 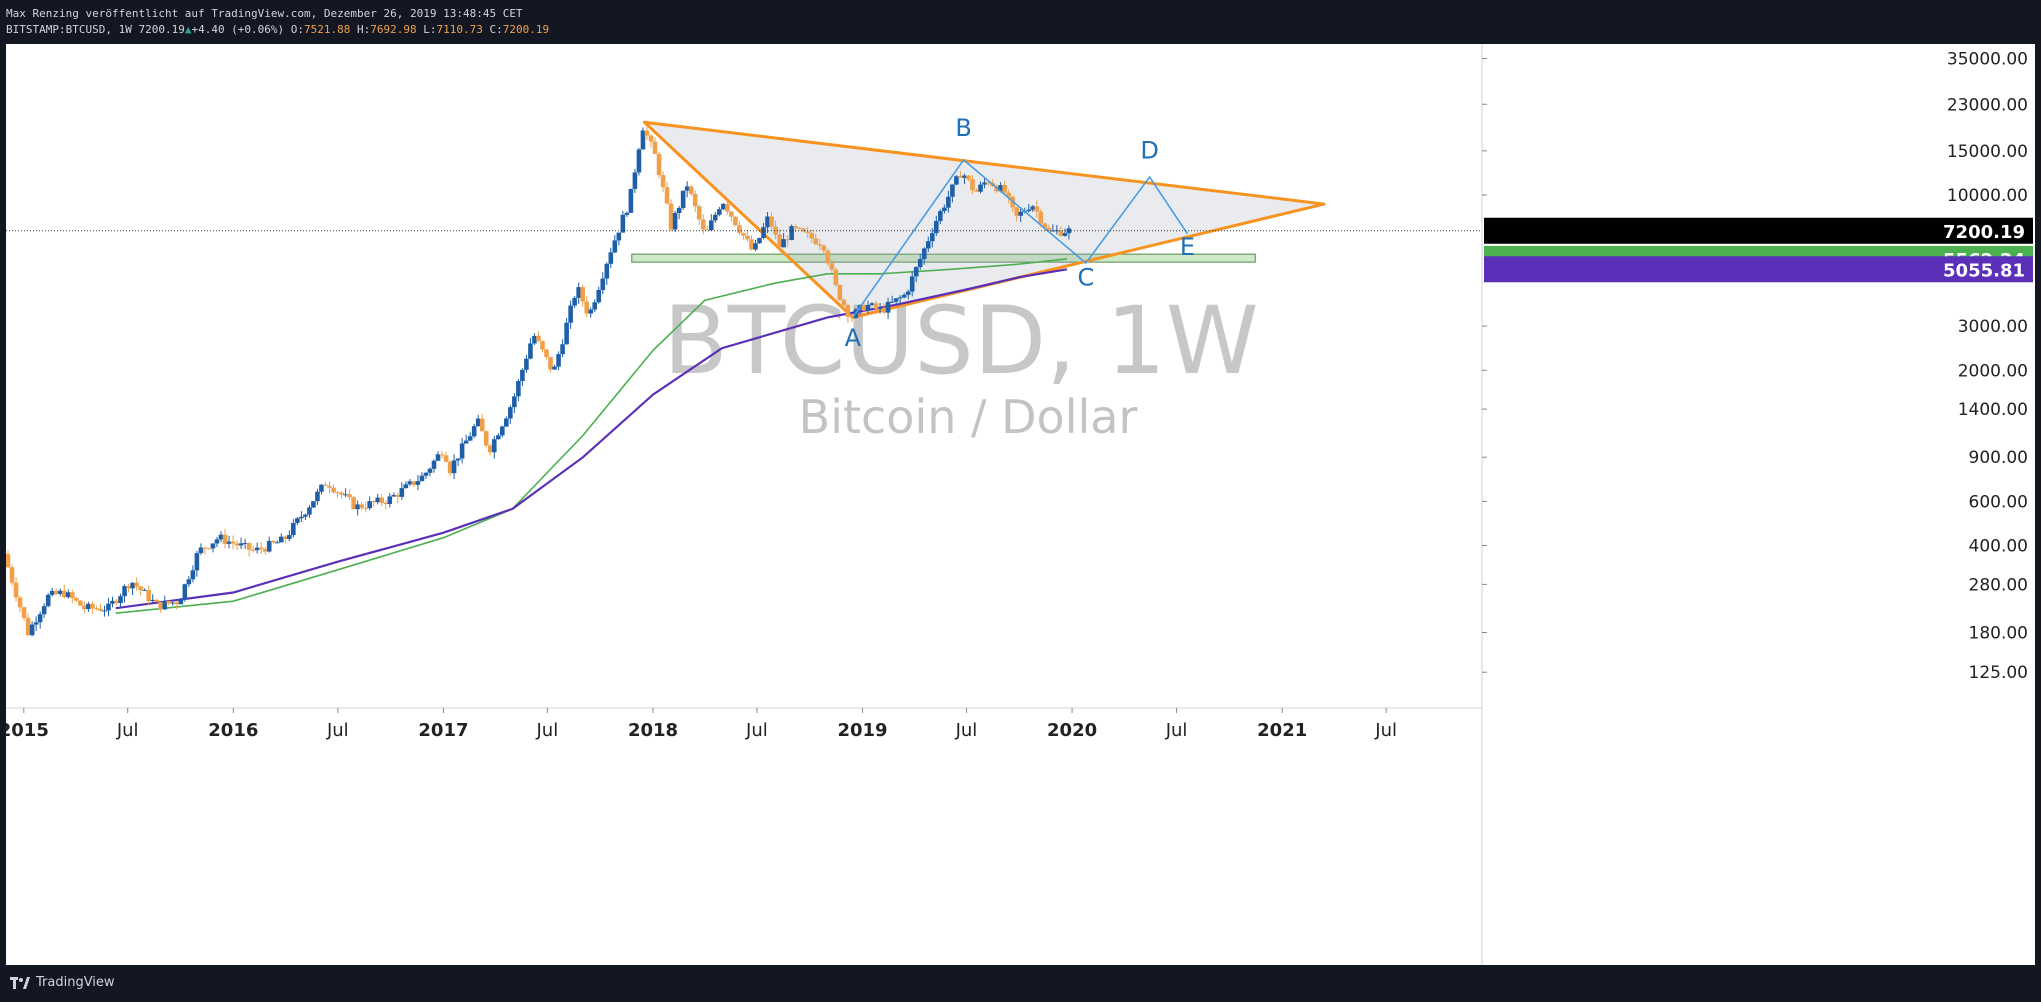 I want to click on open-value: 7521.88, so click(x=327, y=29).